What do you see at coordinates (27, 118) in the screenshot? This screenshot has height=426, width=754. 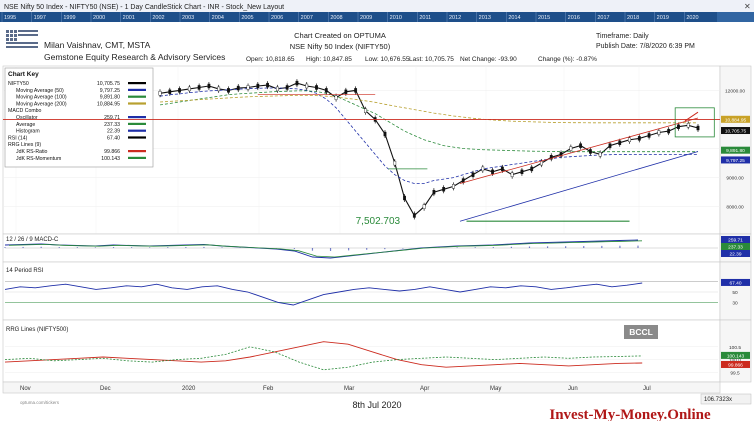 I see `chart-key-label: Oscillator` at bounding box center [27, 118].